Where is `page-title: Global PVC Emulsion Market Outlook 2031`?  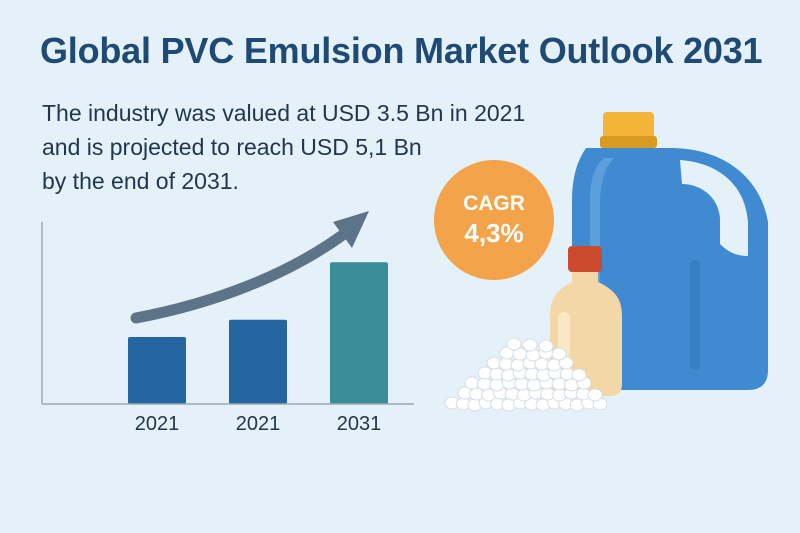
page-title: Global PVC Emulsion Market Outlook 2031 is located at coordinates (401, 50).